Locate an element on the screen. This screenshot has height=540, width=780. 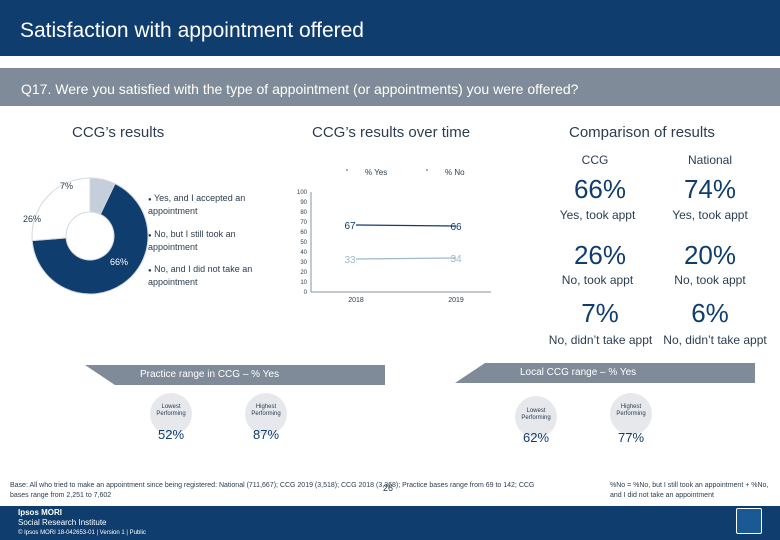
y-tick-label: 0 is located at coordinates (306, 293).